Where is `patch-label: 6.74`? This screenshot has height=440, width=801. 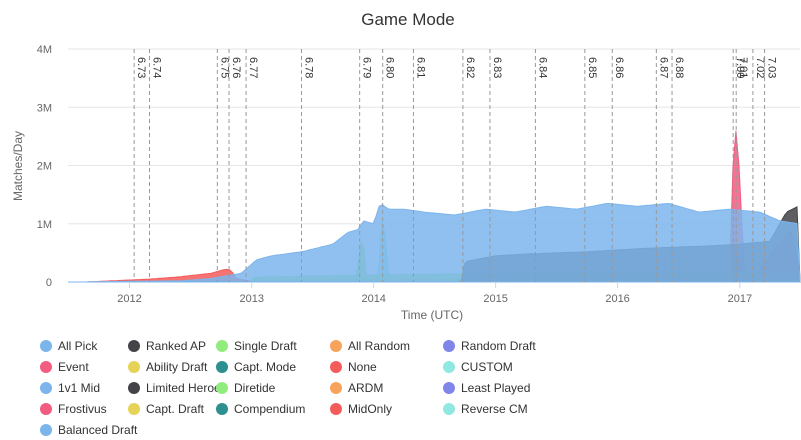 patch-label: 6.74 is located at coordinates (157, 67).